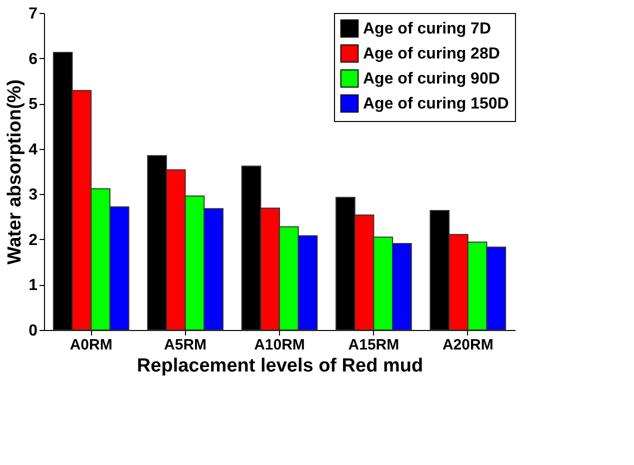  What do you see at coordinates (374, 345) in the screenshot?
I see `x-tick-label: A15RM` at bounding box center [374, 345].